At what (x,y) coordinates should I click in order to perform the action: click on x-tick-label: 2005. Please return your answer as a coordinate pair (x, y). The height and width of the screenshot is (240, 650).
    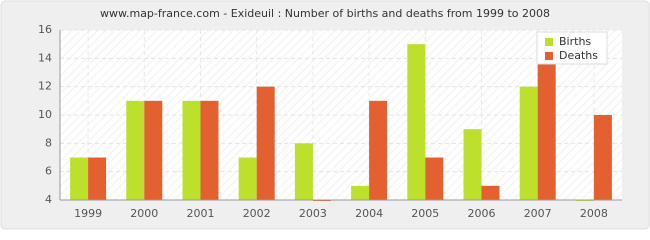
    Looking at the image, I should click on (425, 213).